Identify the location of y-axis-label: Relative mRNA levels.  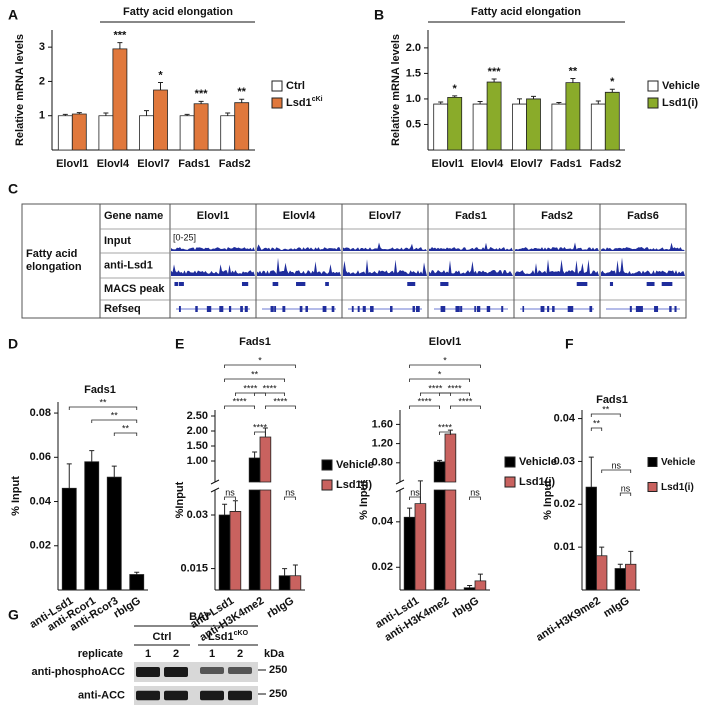
(20, 90).